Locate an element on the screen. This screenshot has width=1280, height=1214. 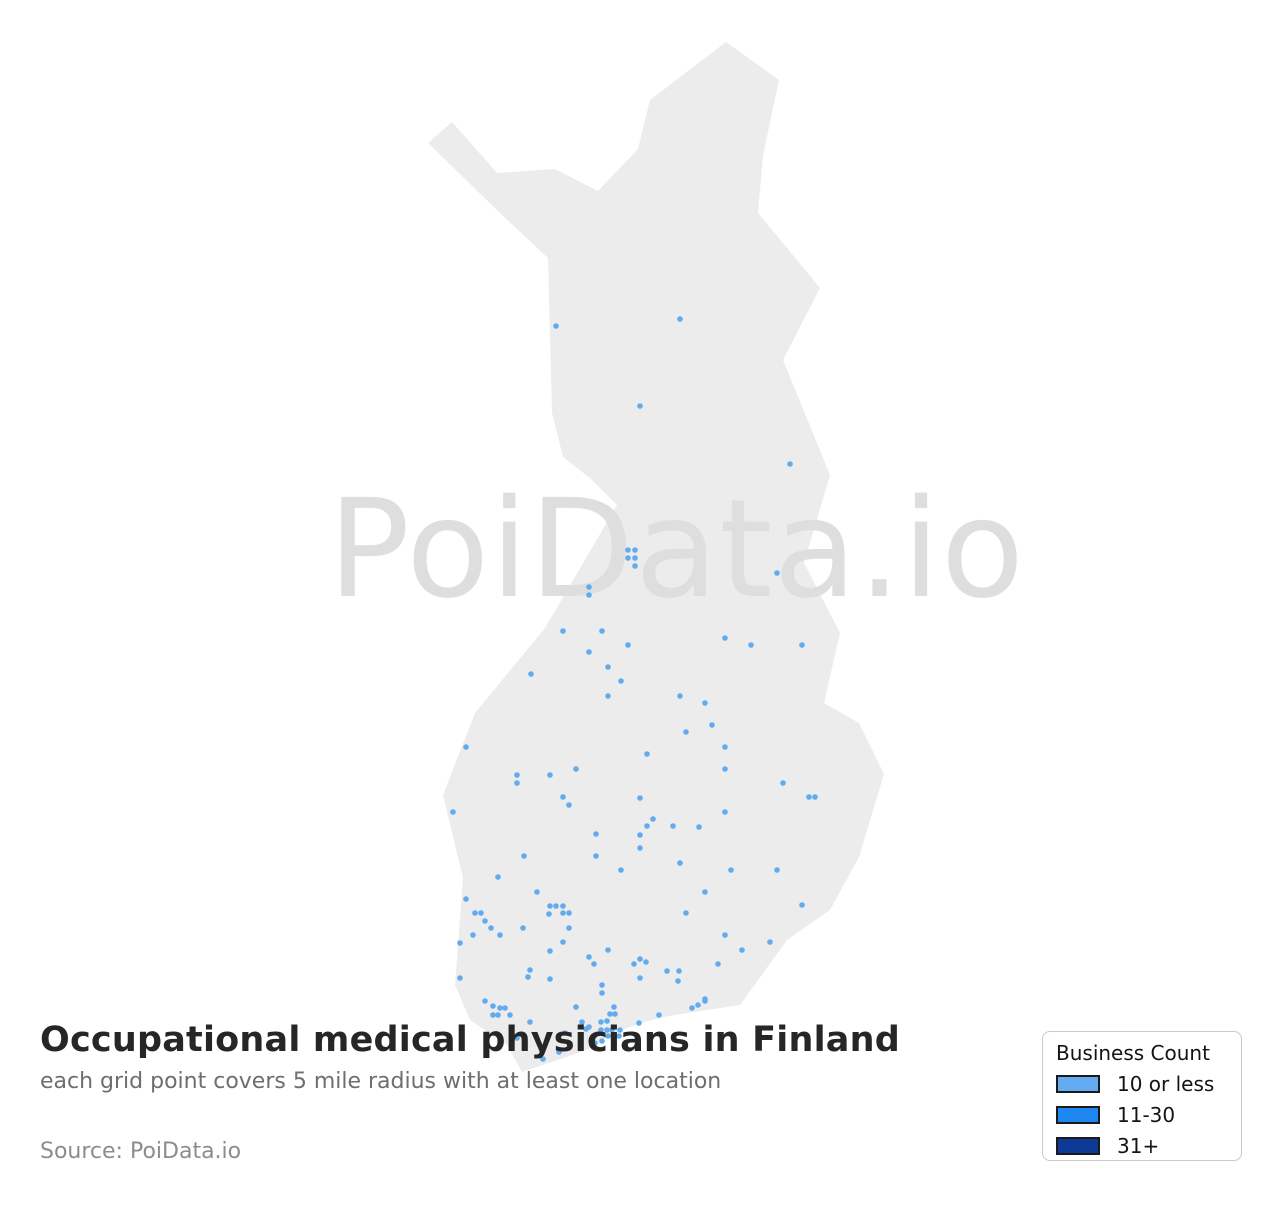
legend-box: Business Count 10 or less 11-30 31+ is located at coordinates (1142, 1096).